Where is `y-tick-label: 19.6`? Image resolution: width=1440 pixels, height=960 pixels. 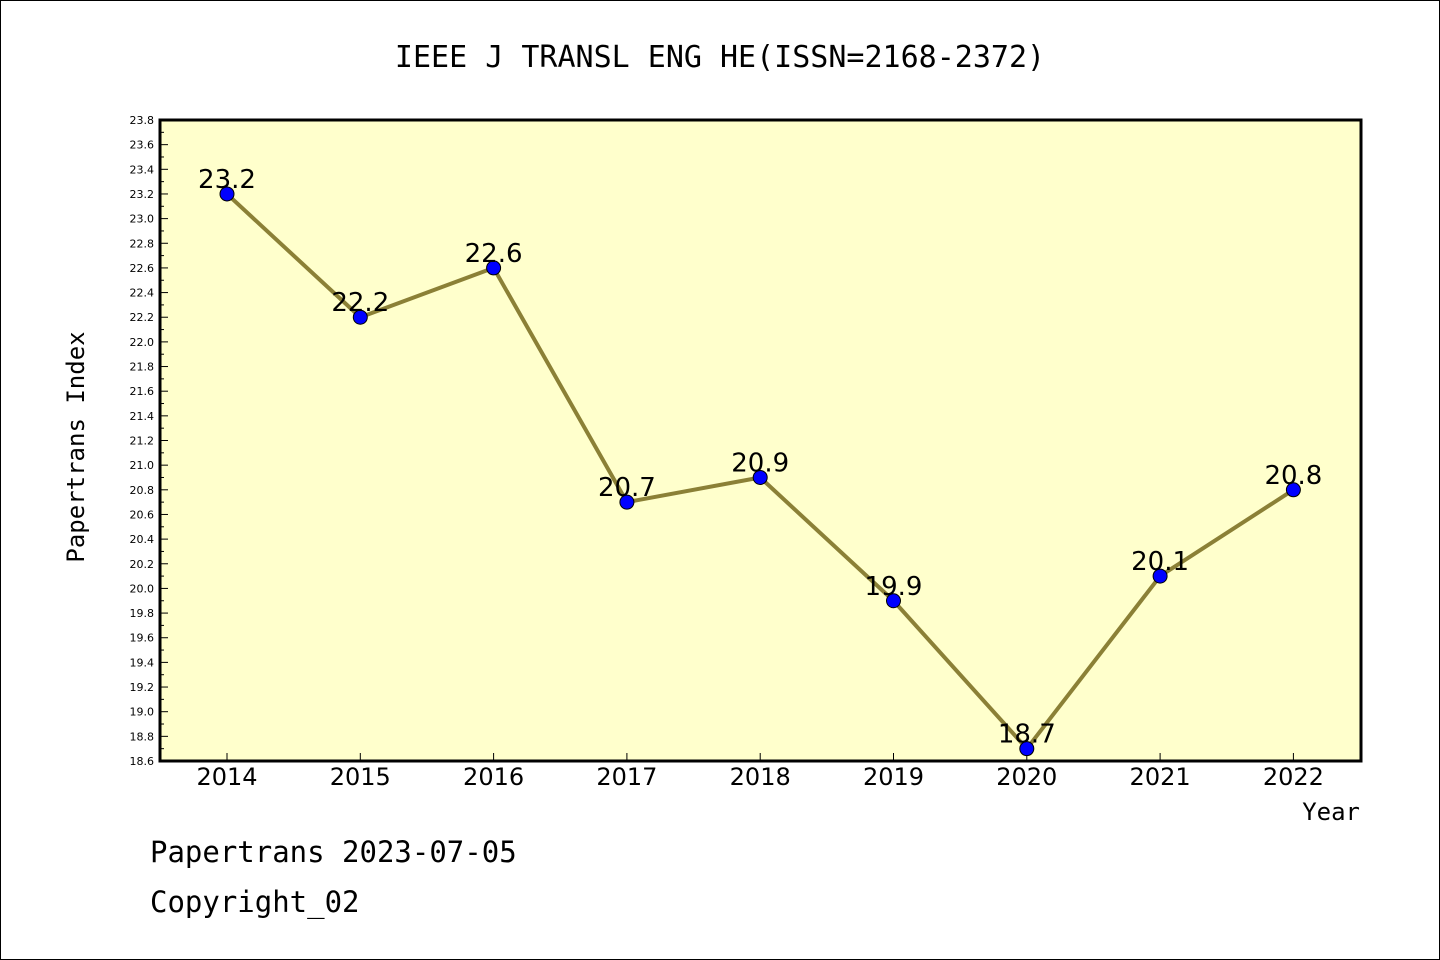
y-tick-label: 19.6 is located at coordinates (142, 638).